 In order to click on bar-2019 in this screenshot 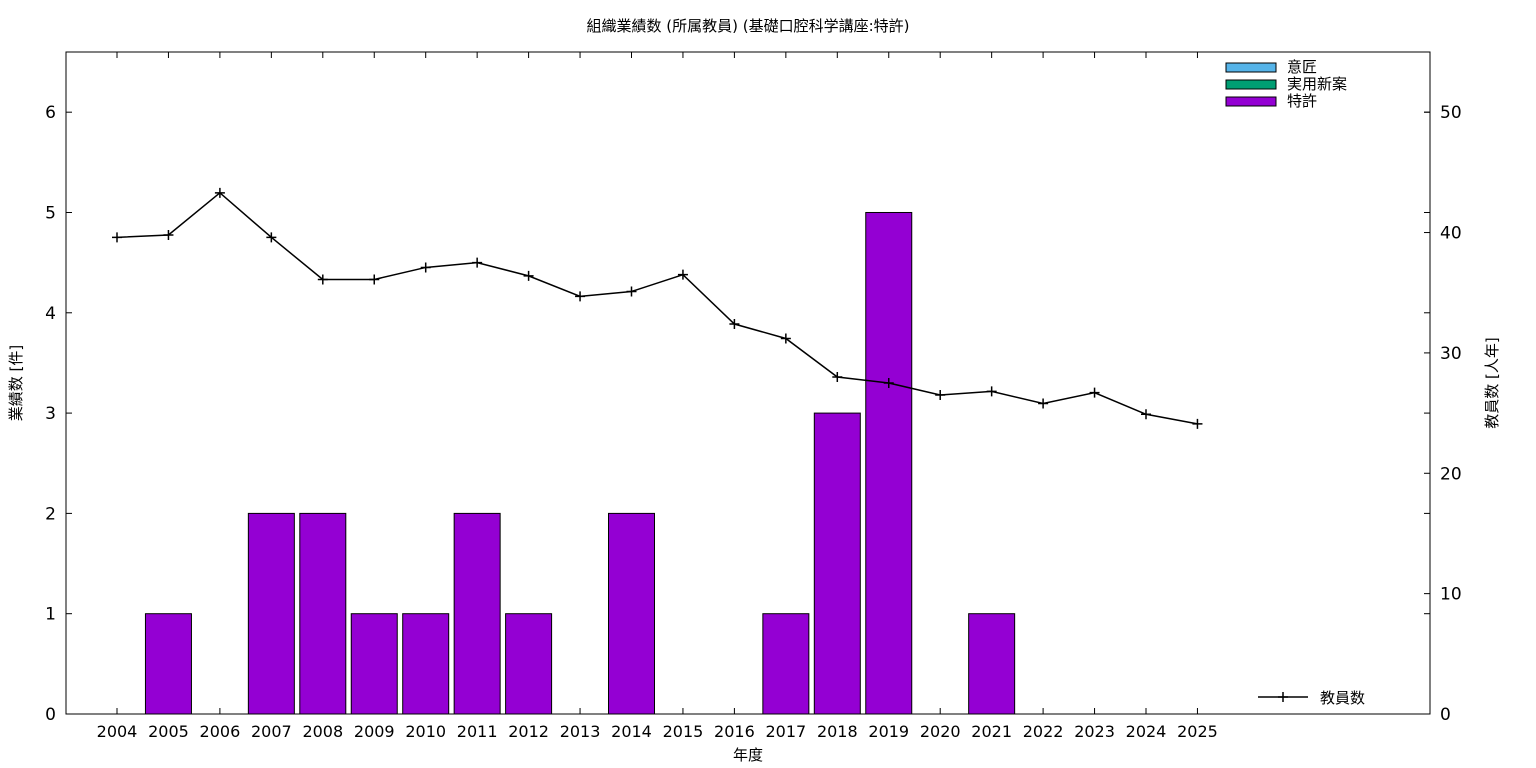, I will do `click(889, 463)`.